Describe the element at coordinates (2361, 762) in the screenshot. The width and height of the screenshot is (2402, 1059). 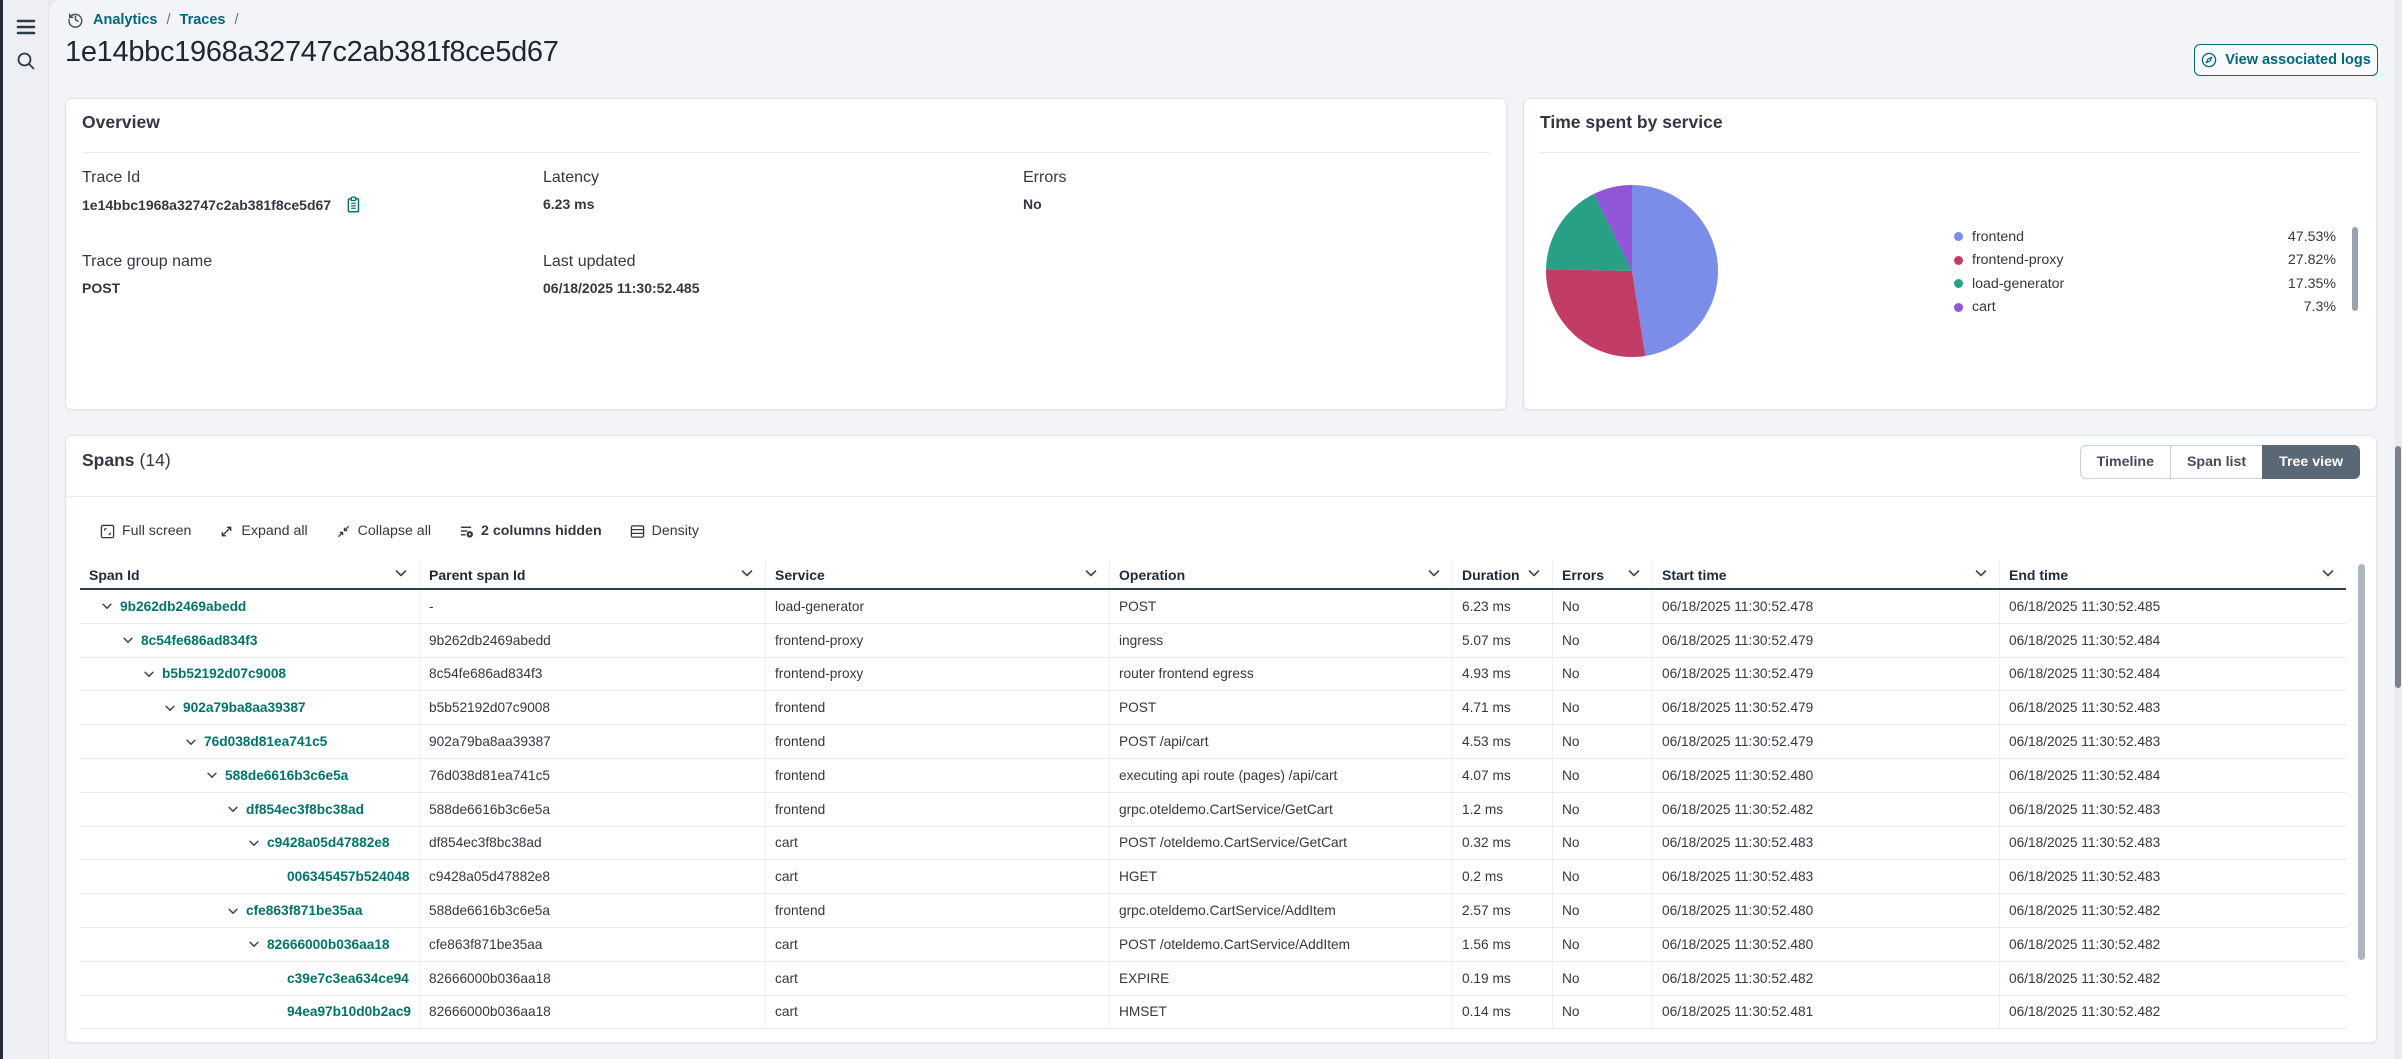
I see `table-scrollbar` at that location.